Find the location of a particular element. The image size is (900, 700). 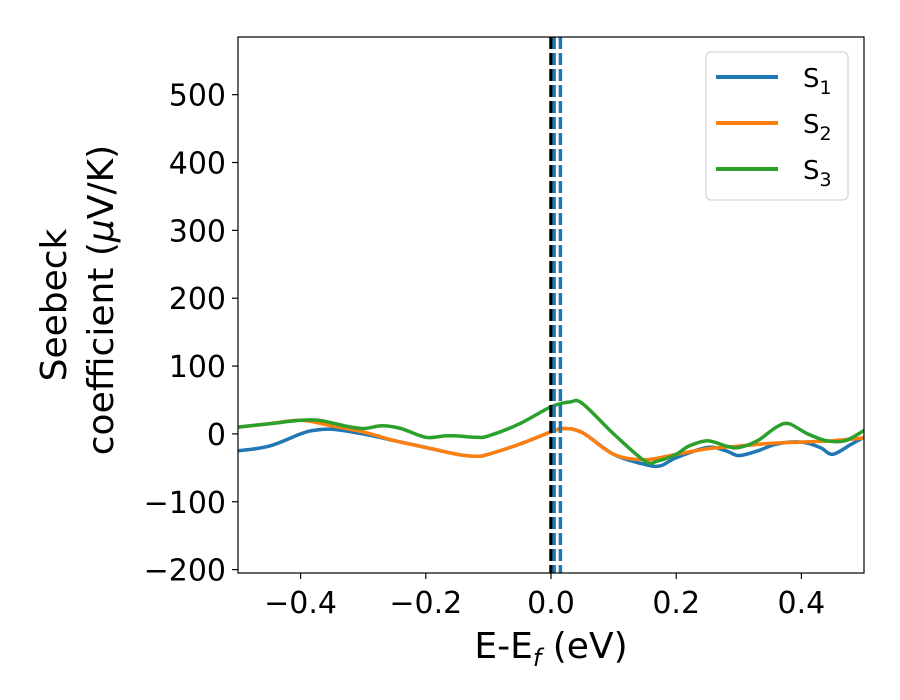

x-axis-ticks: −0.4 −0.2 0.0 0.2 0.4 is located at coordinates (544, 597).